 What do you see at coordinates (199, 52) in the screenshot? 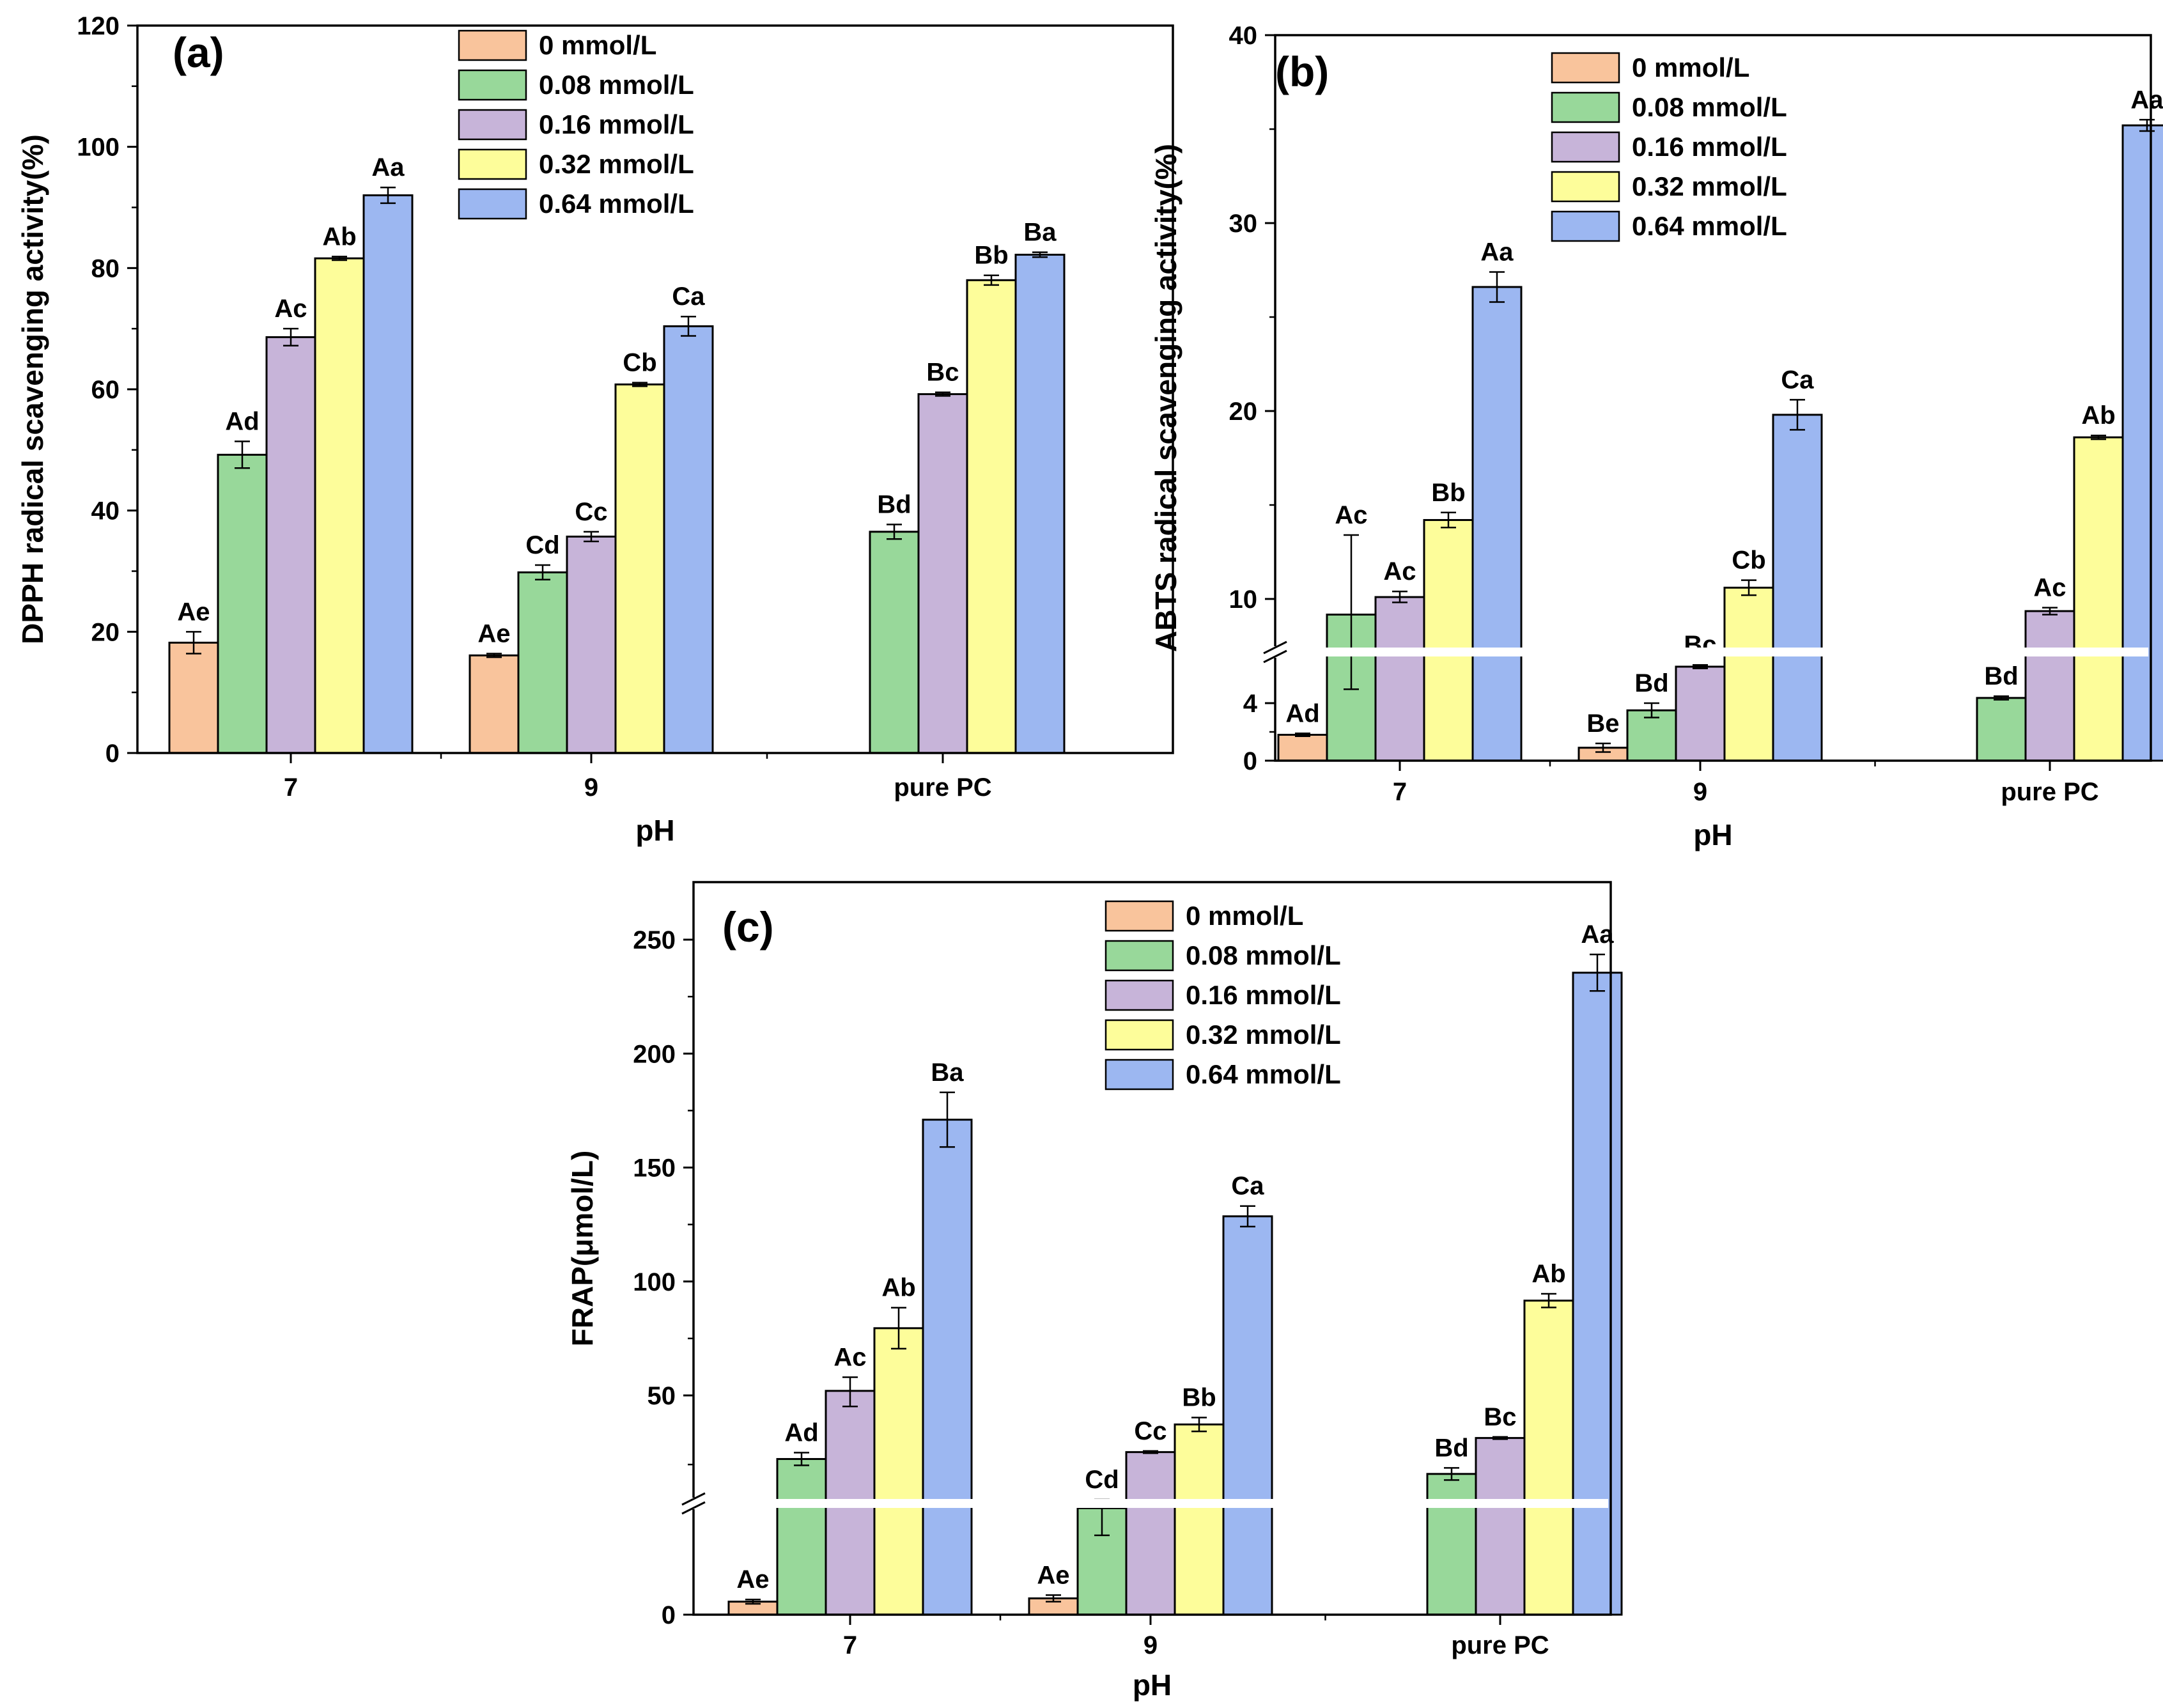
I see `panel-label: (a)` at bounding box center [199, 52].